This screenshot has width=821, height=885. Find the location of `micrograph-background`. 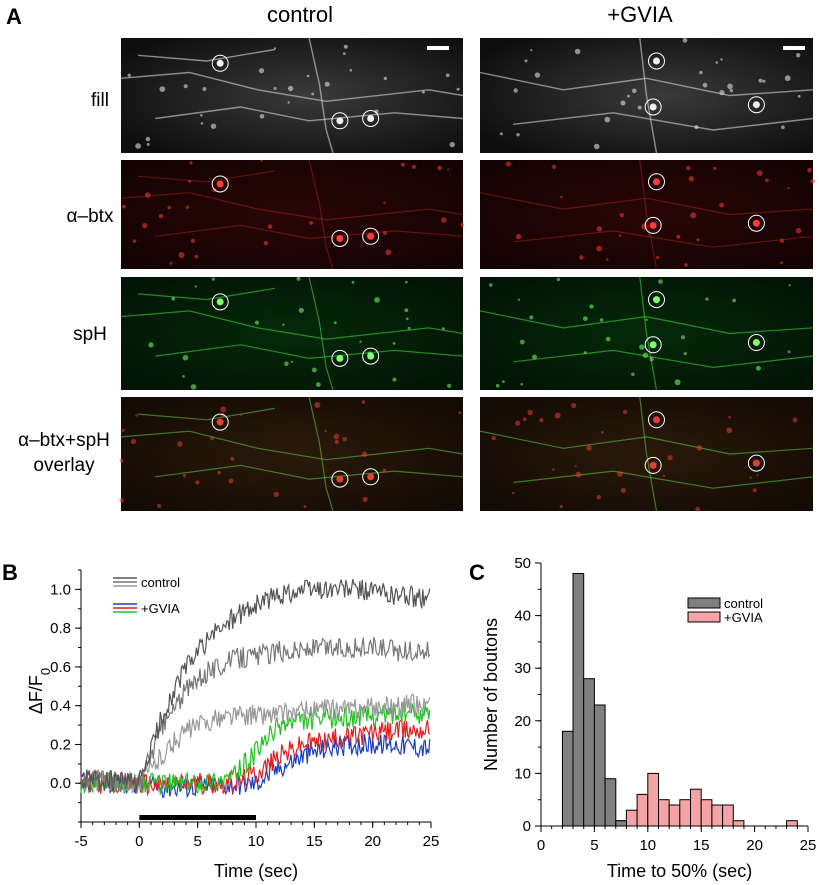

micrograph-background is located at coordinates (646, 214).